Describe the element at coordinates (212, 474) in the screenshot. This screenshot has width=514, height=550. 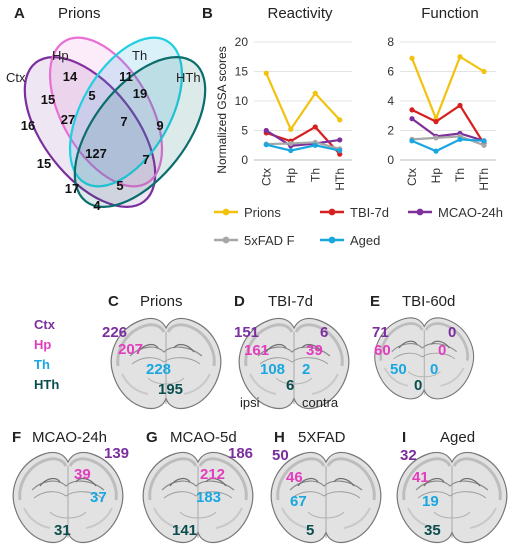
I see `hp-count: 212` at that location.